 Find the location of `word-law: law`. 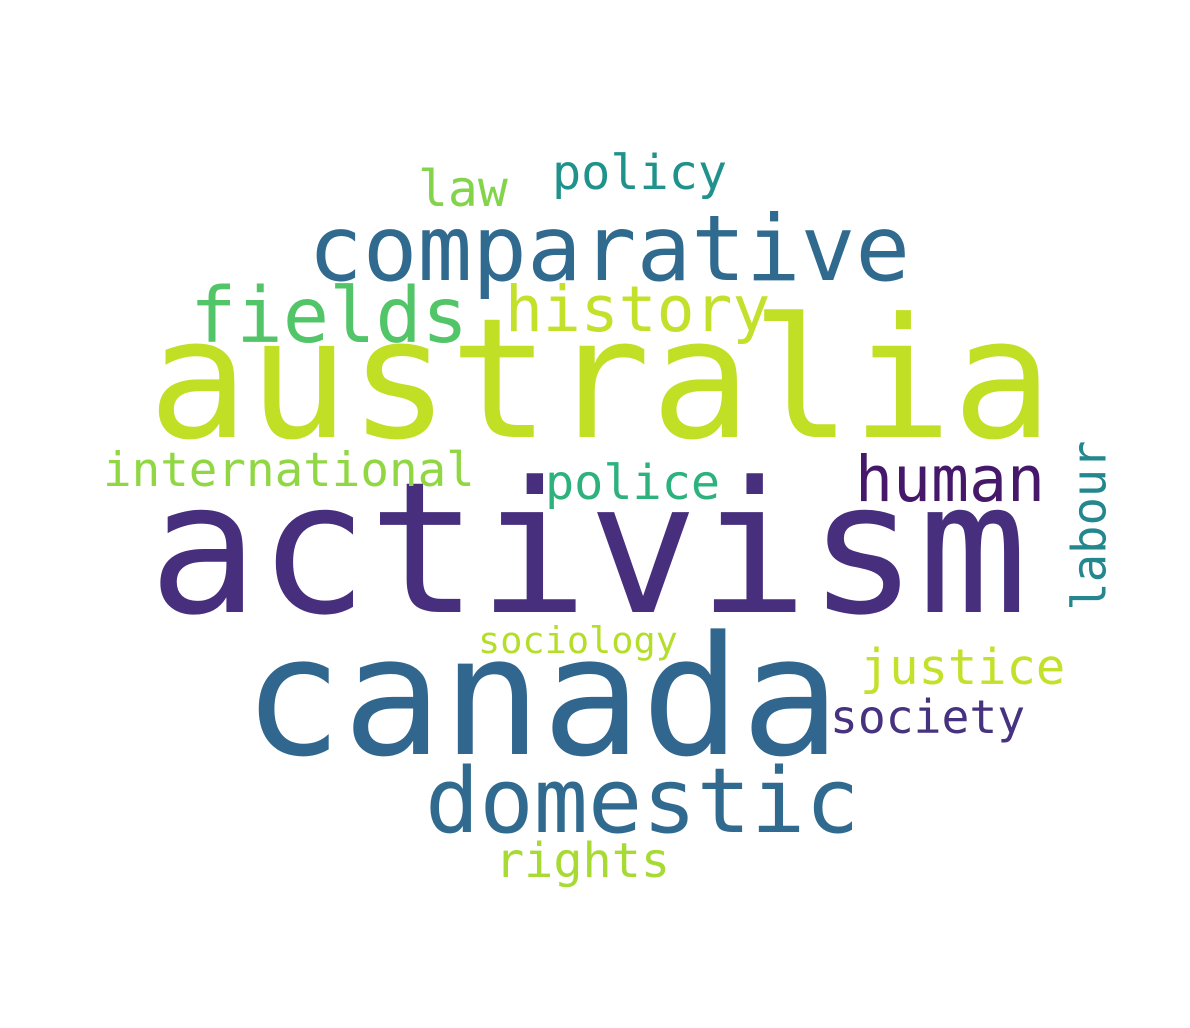

word-law: law is located at coordinates (463, 189).